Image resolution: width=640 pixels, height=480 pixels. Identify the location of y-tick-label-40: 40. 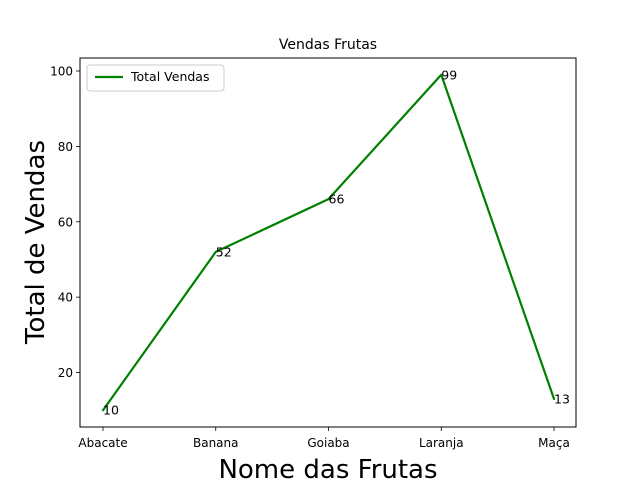
(65, 298).